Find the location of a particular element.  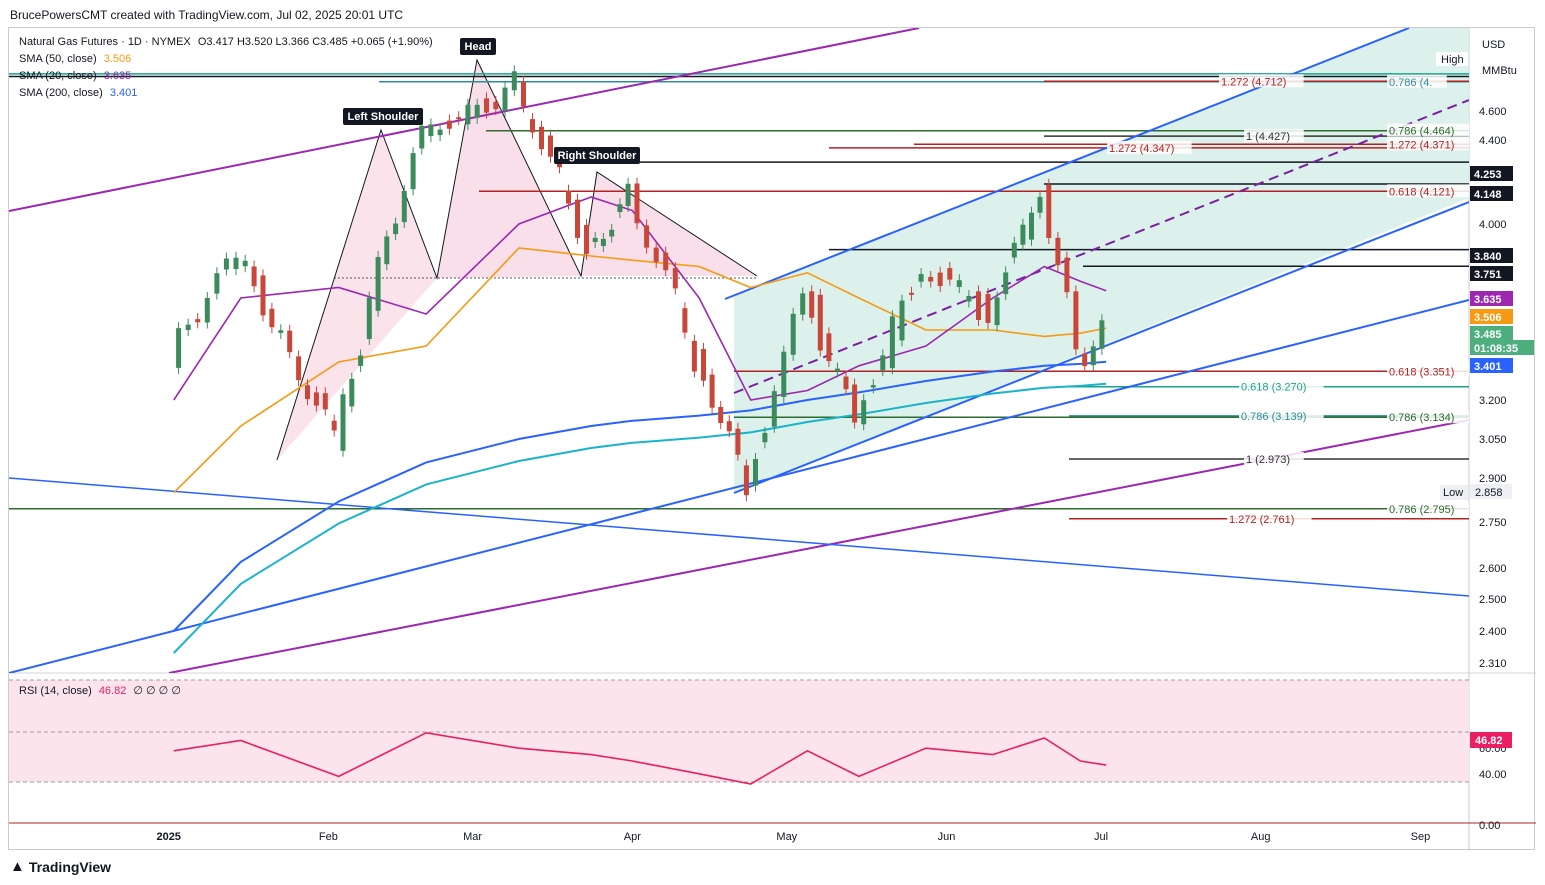

head-label: Head is located at coordinates (478, 46).